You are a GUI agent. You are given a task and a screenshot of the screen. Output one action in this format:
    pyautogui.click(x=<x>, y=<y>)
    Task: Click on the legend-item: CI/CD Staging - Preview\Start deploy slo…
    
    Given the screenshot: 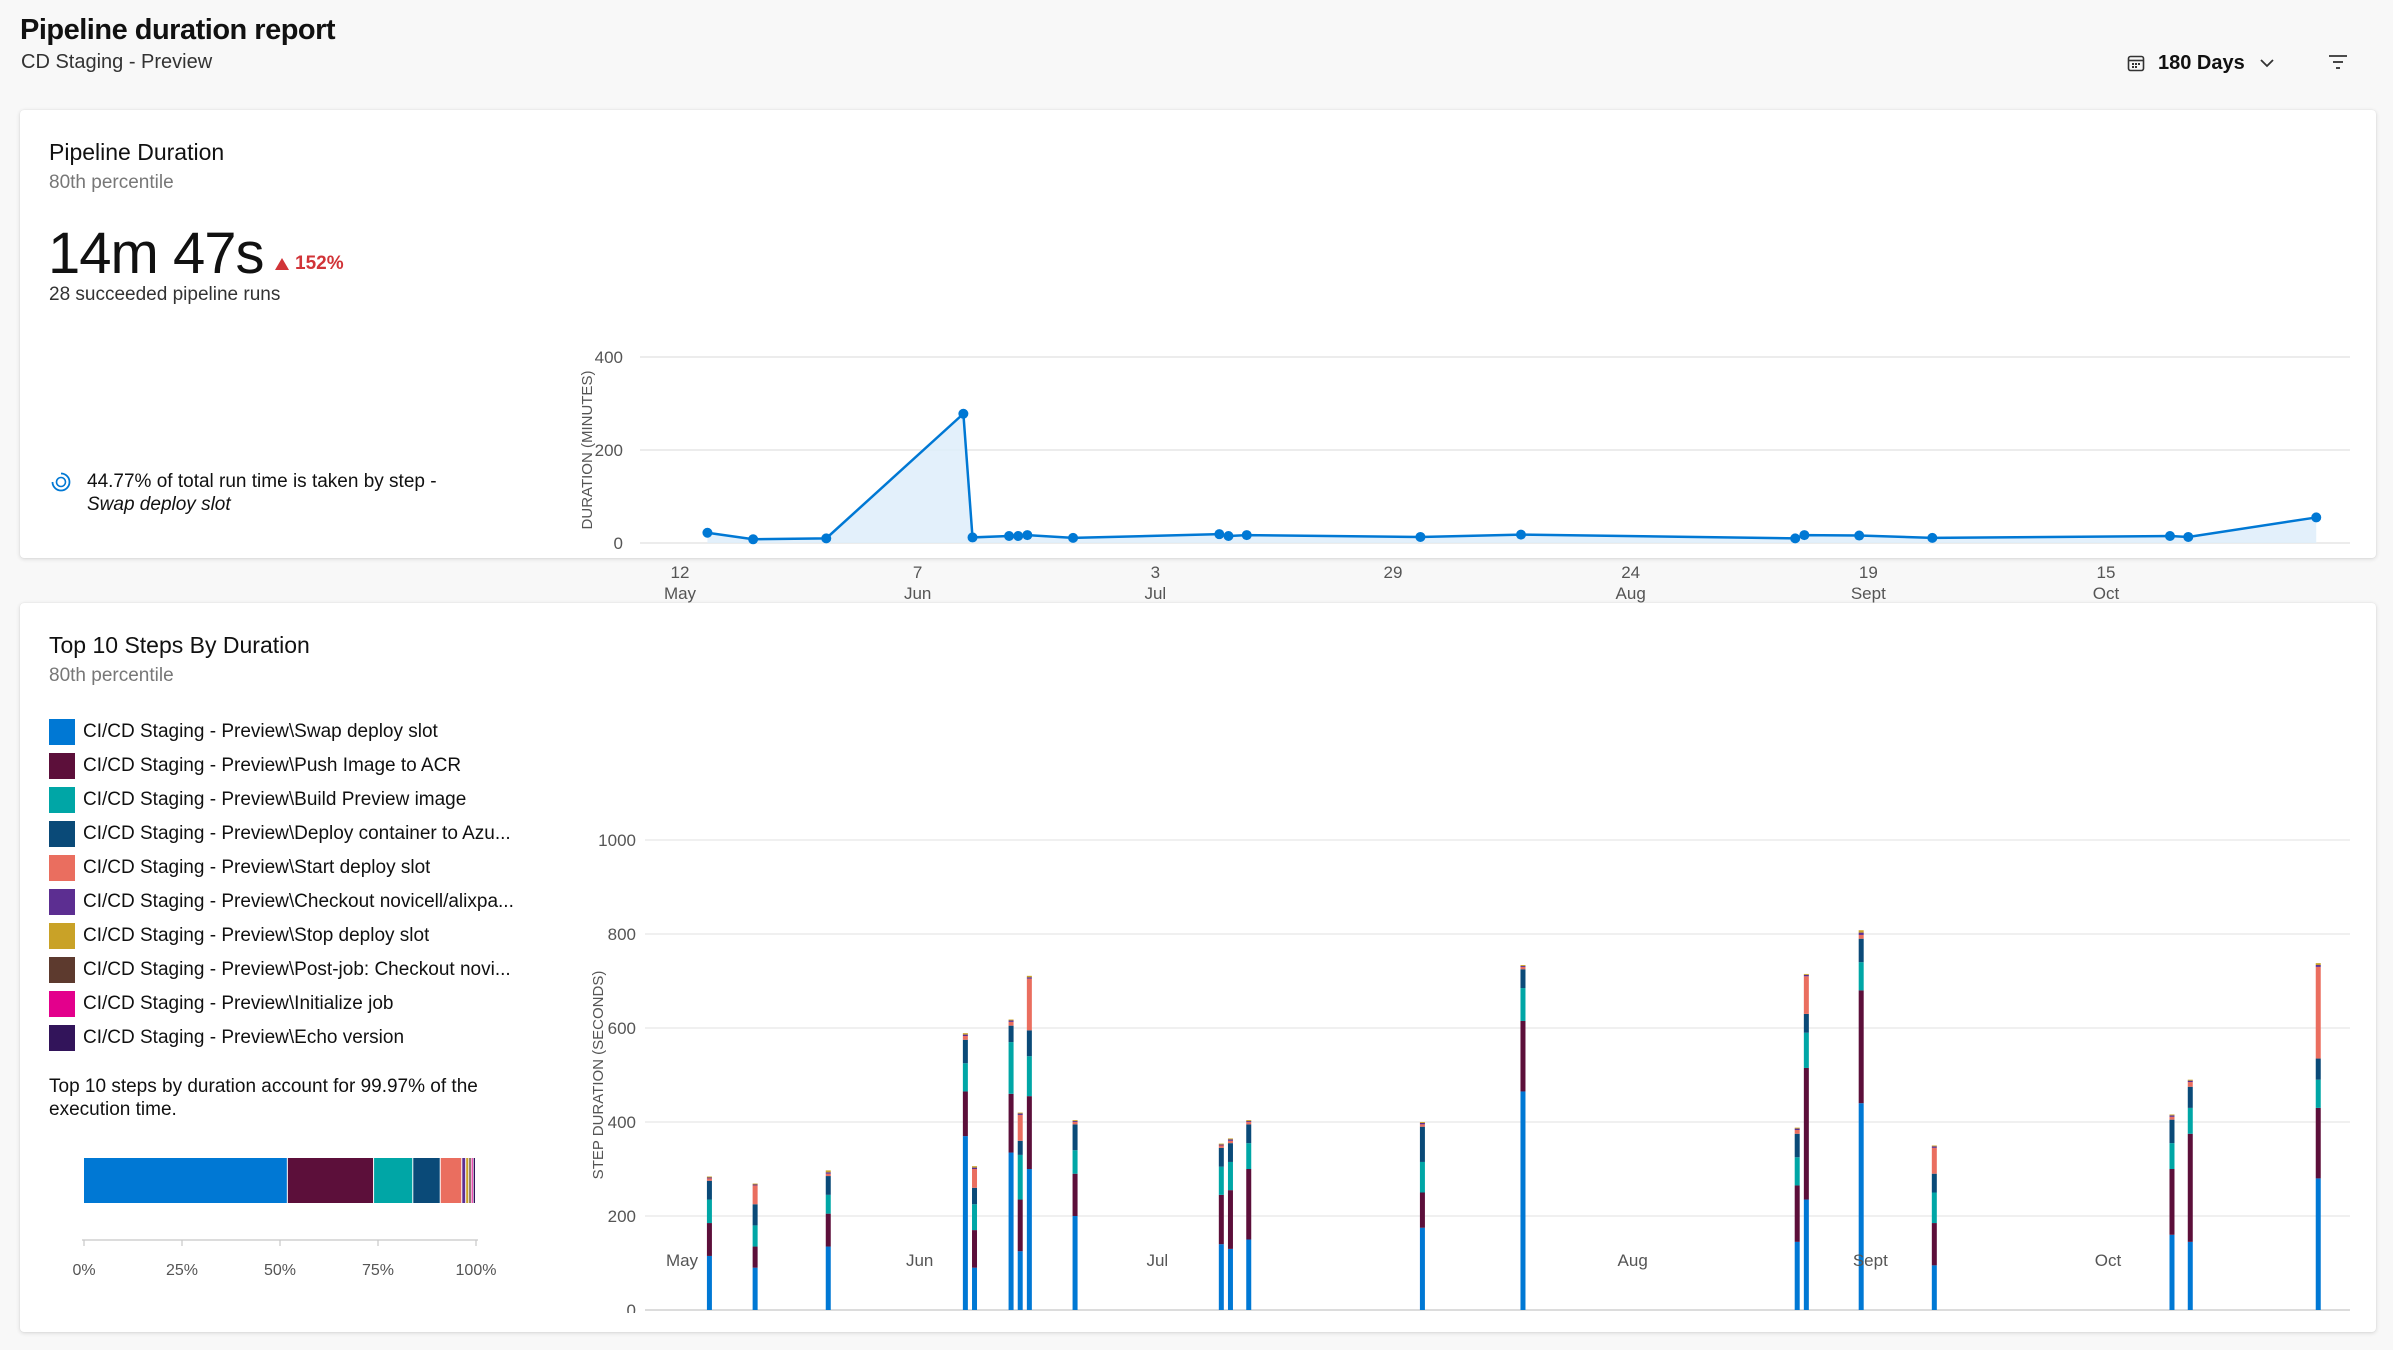 What is the action you would take?
    pyautogui.click(x=281, y=868)
    